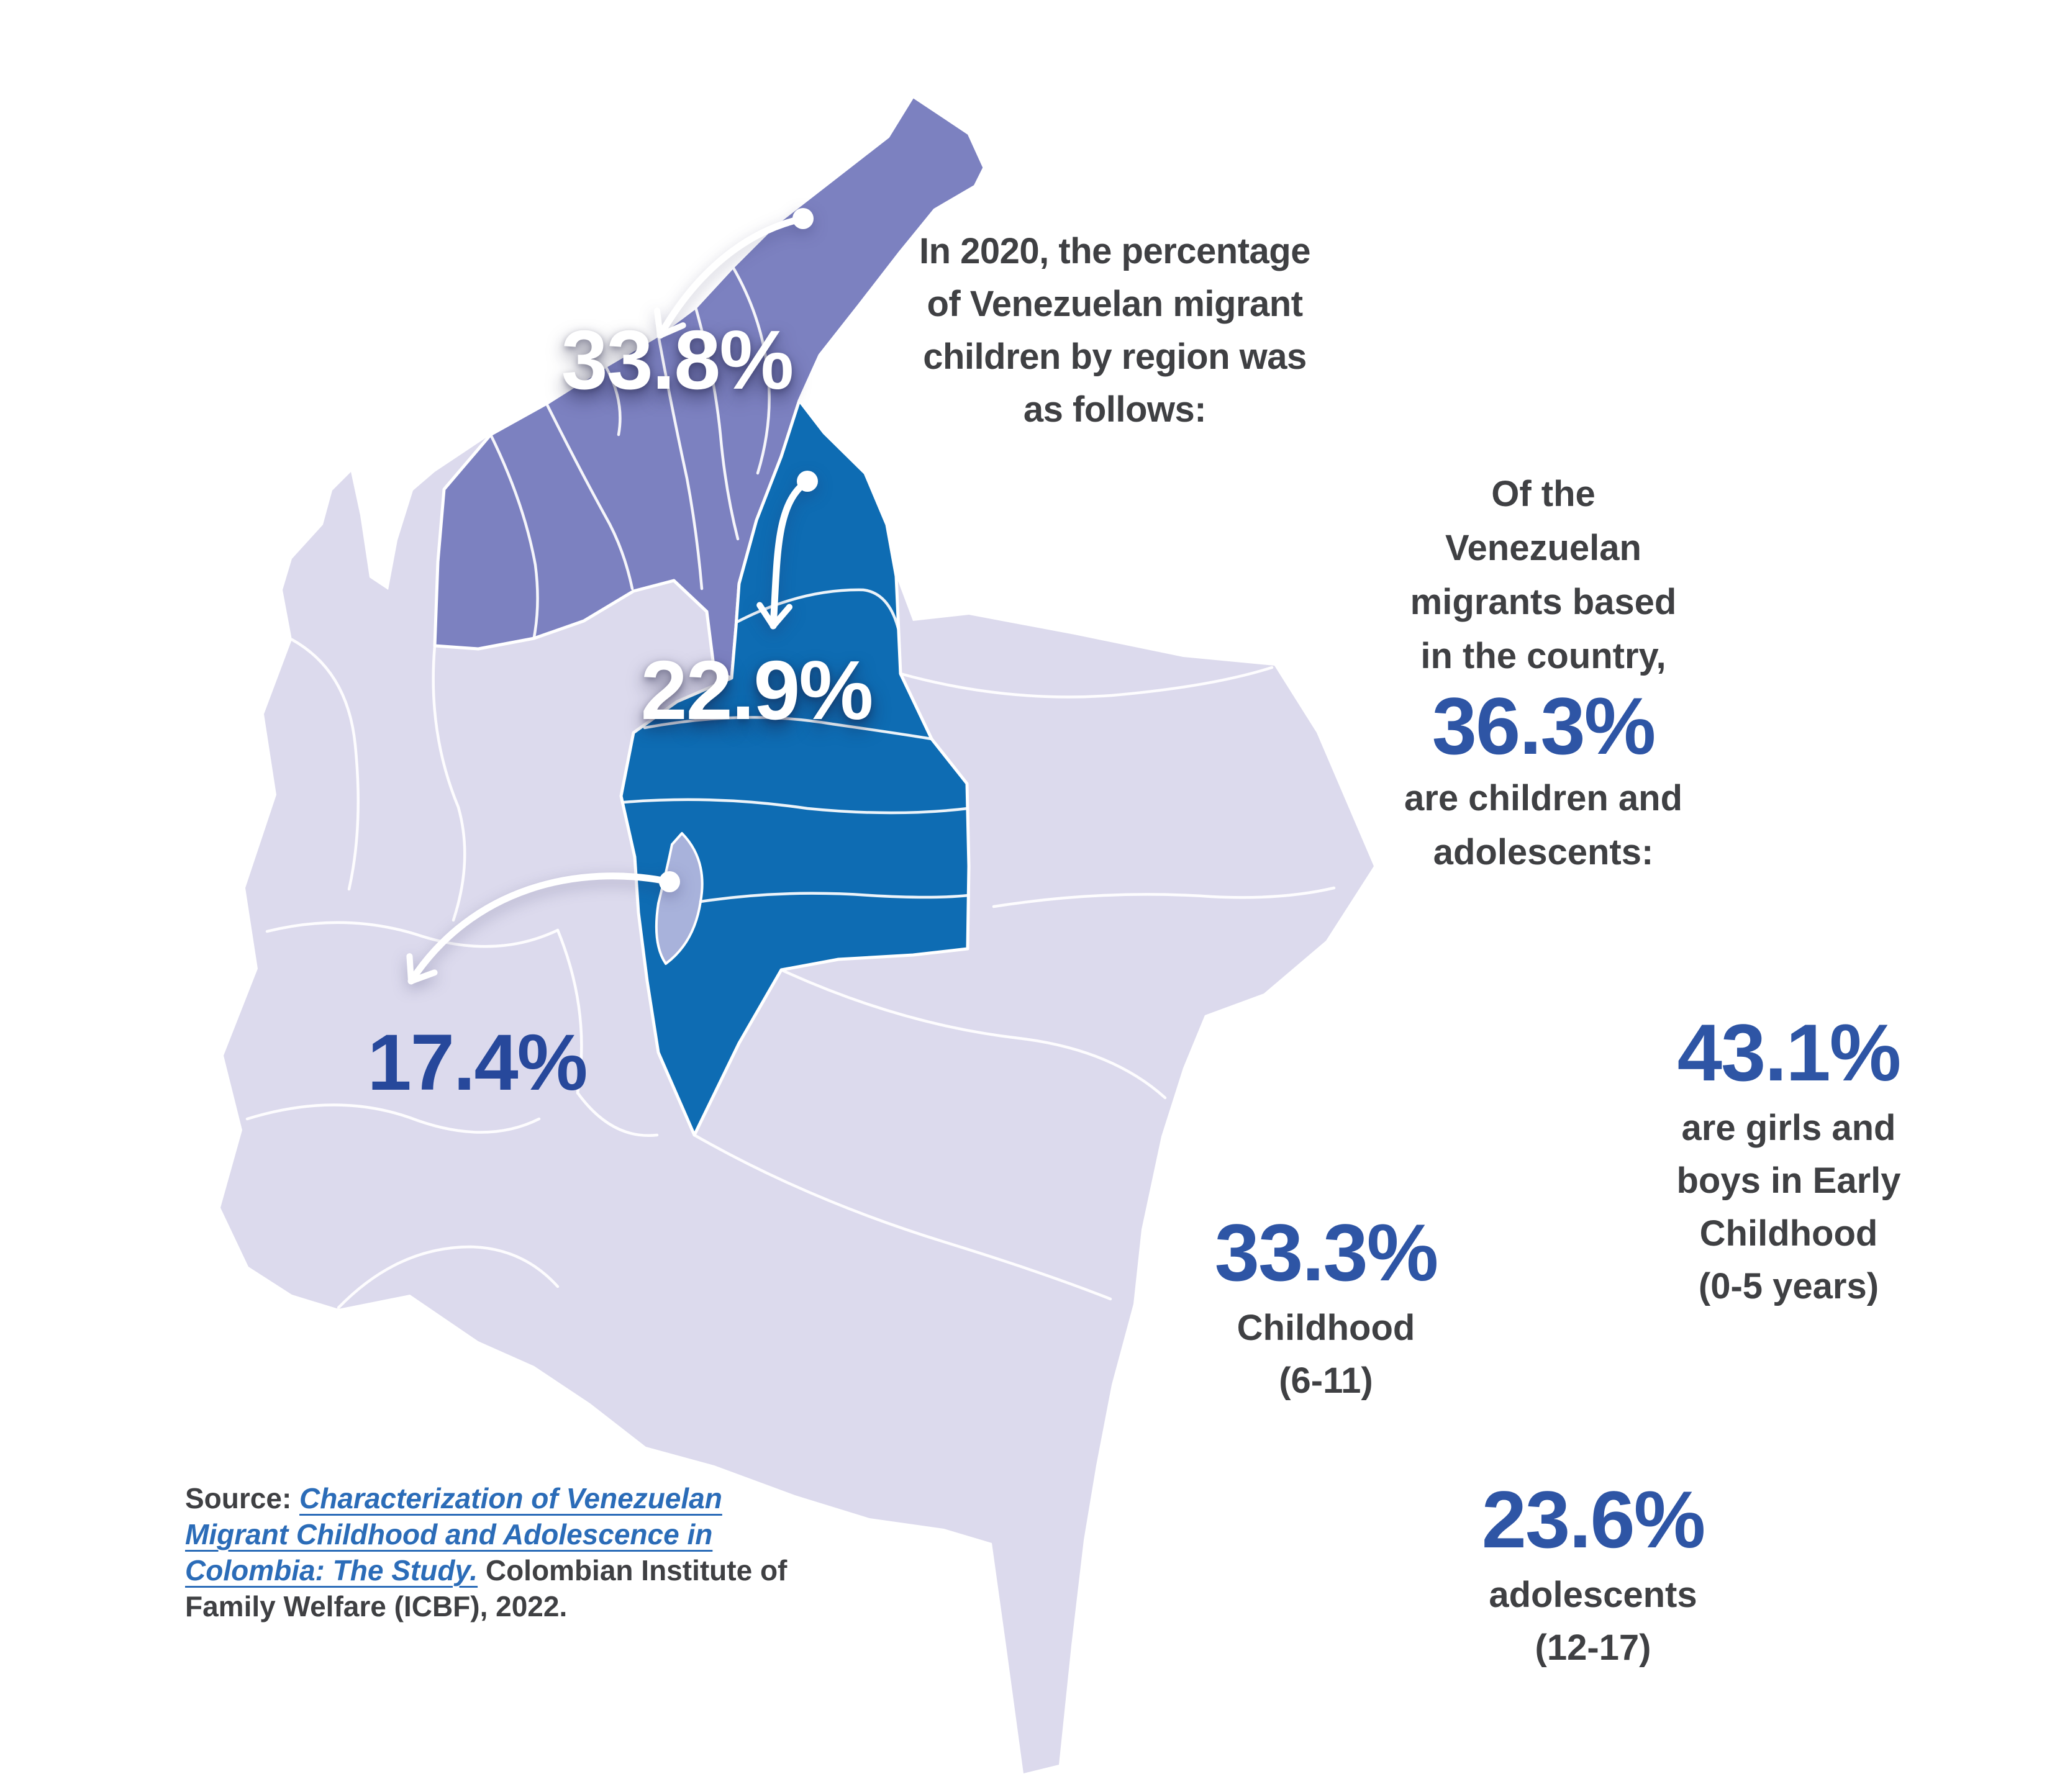 This screenshot has width=2070, height=1792. I want to click on national-share-lead-line: in the country,, so click(1543, 656).